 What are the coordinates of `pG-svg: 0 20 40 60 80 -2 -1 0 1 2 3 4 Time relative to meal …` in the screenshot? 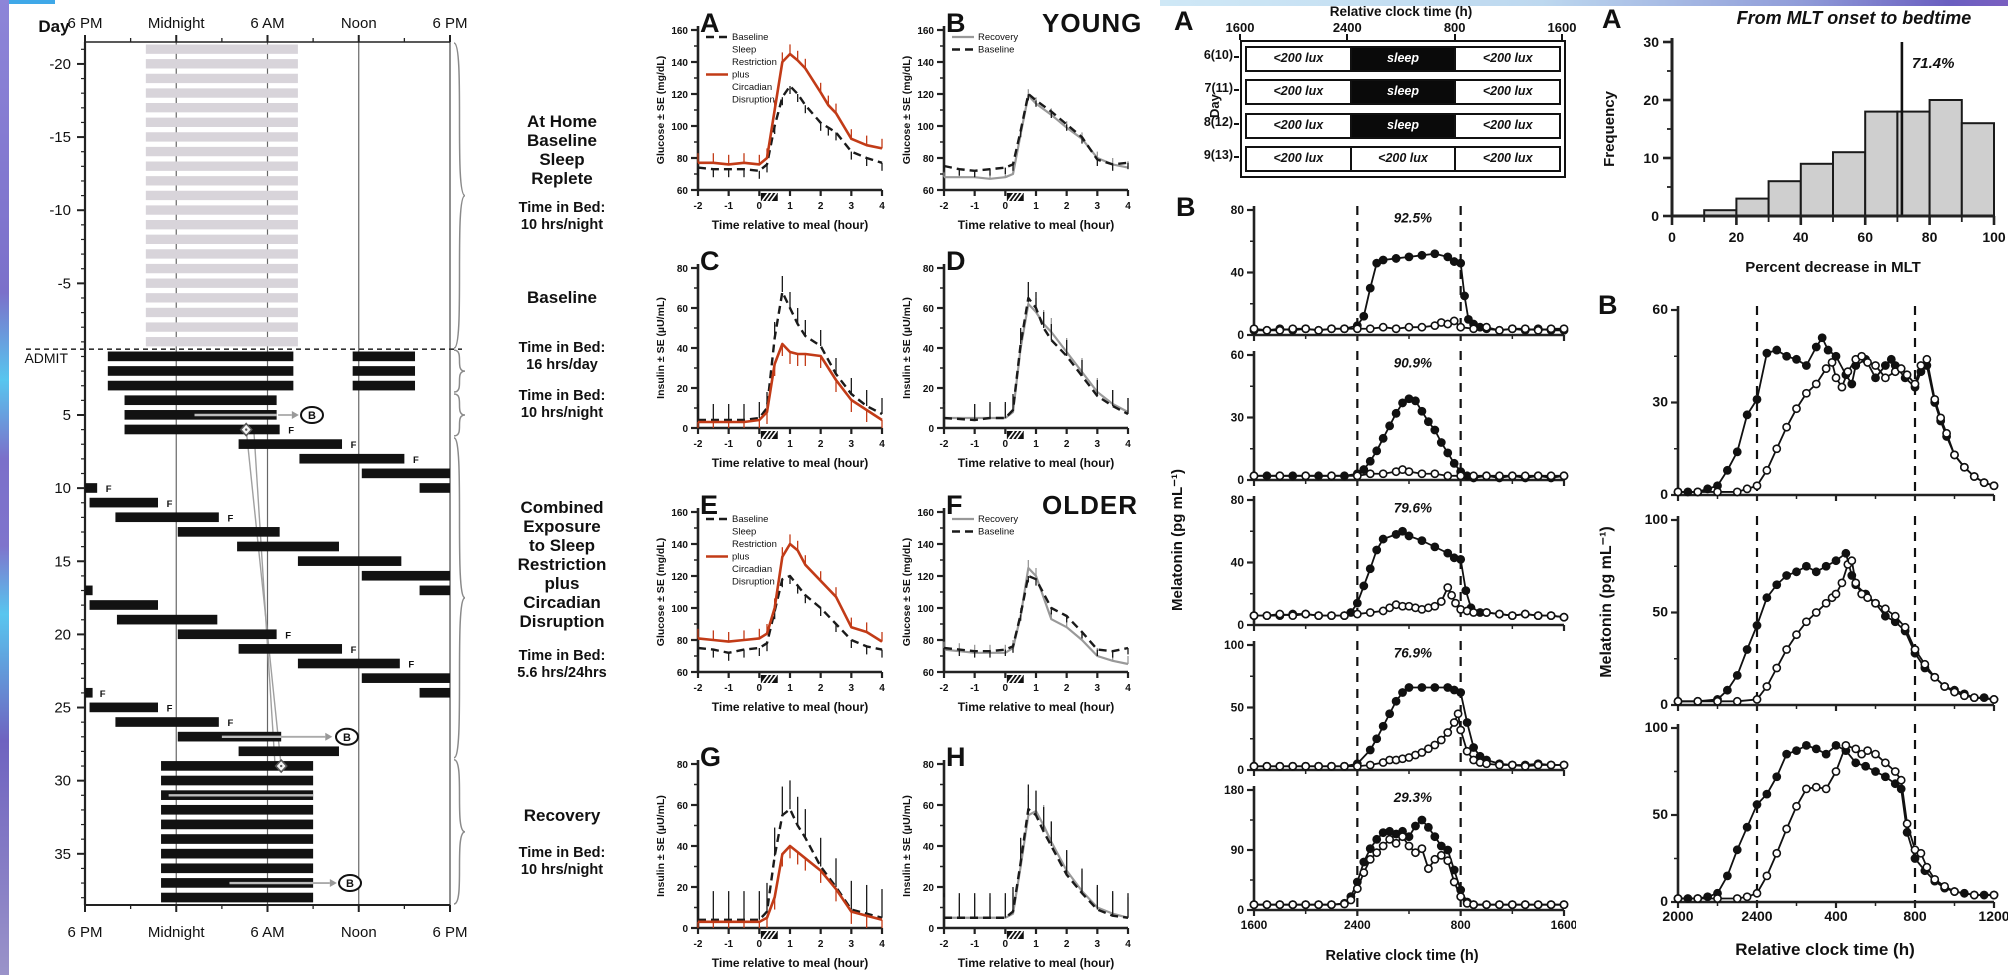 It's located at (770, 865).